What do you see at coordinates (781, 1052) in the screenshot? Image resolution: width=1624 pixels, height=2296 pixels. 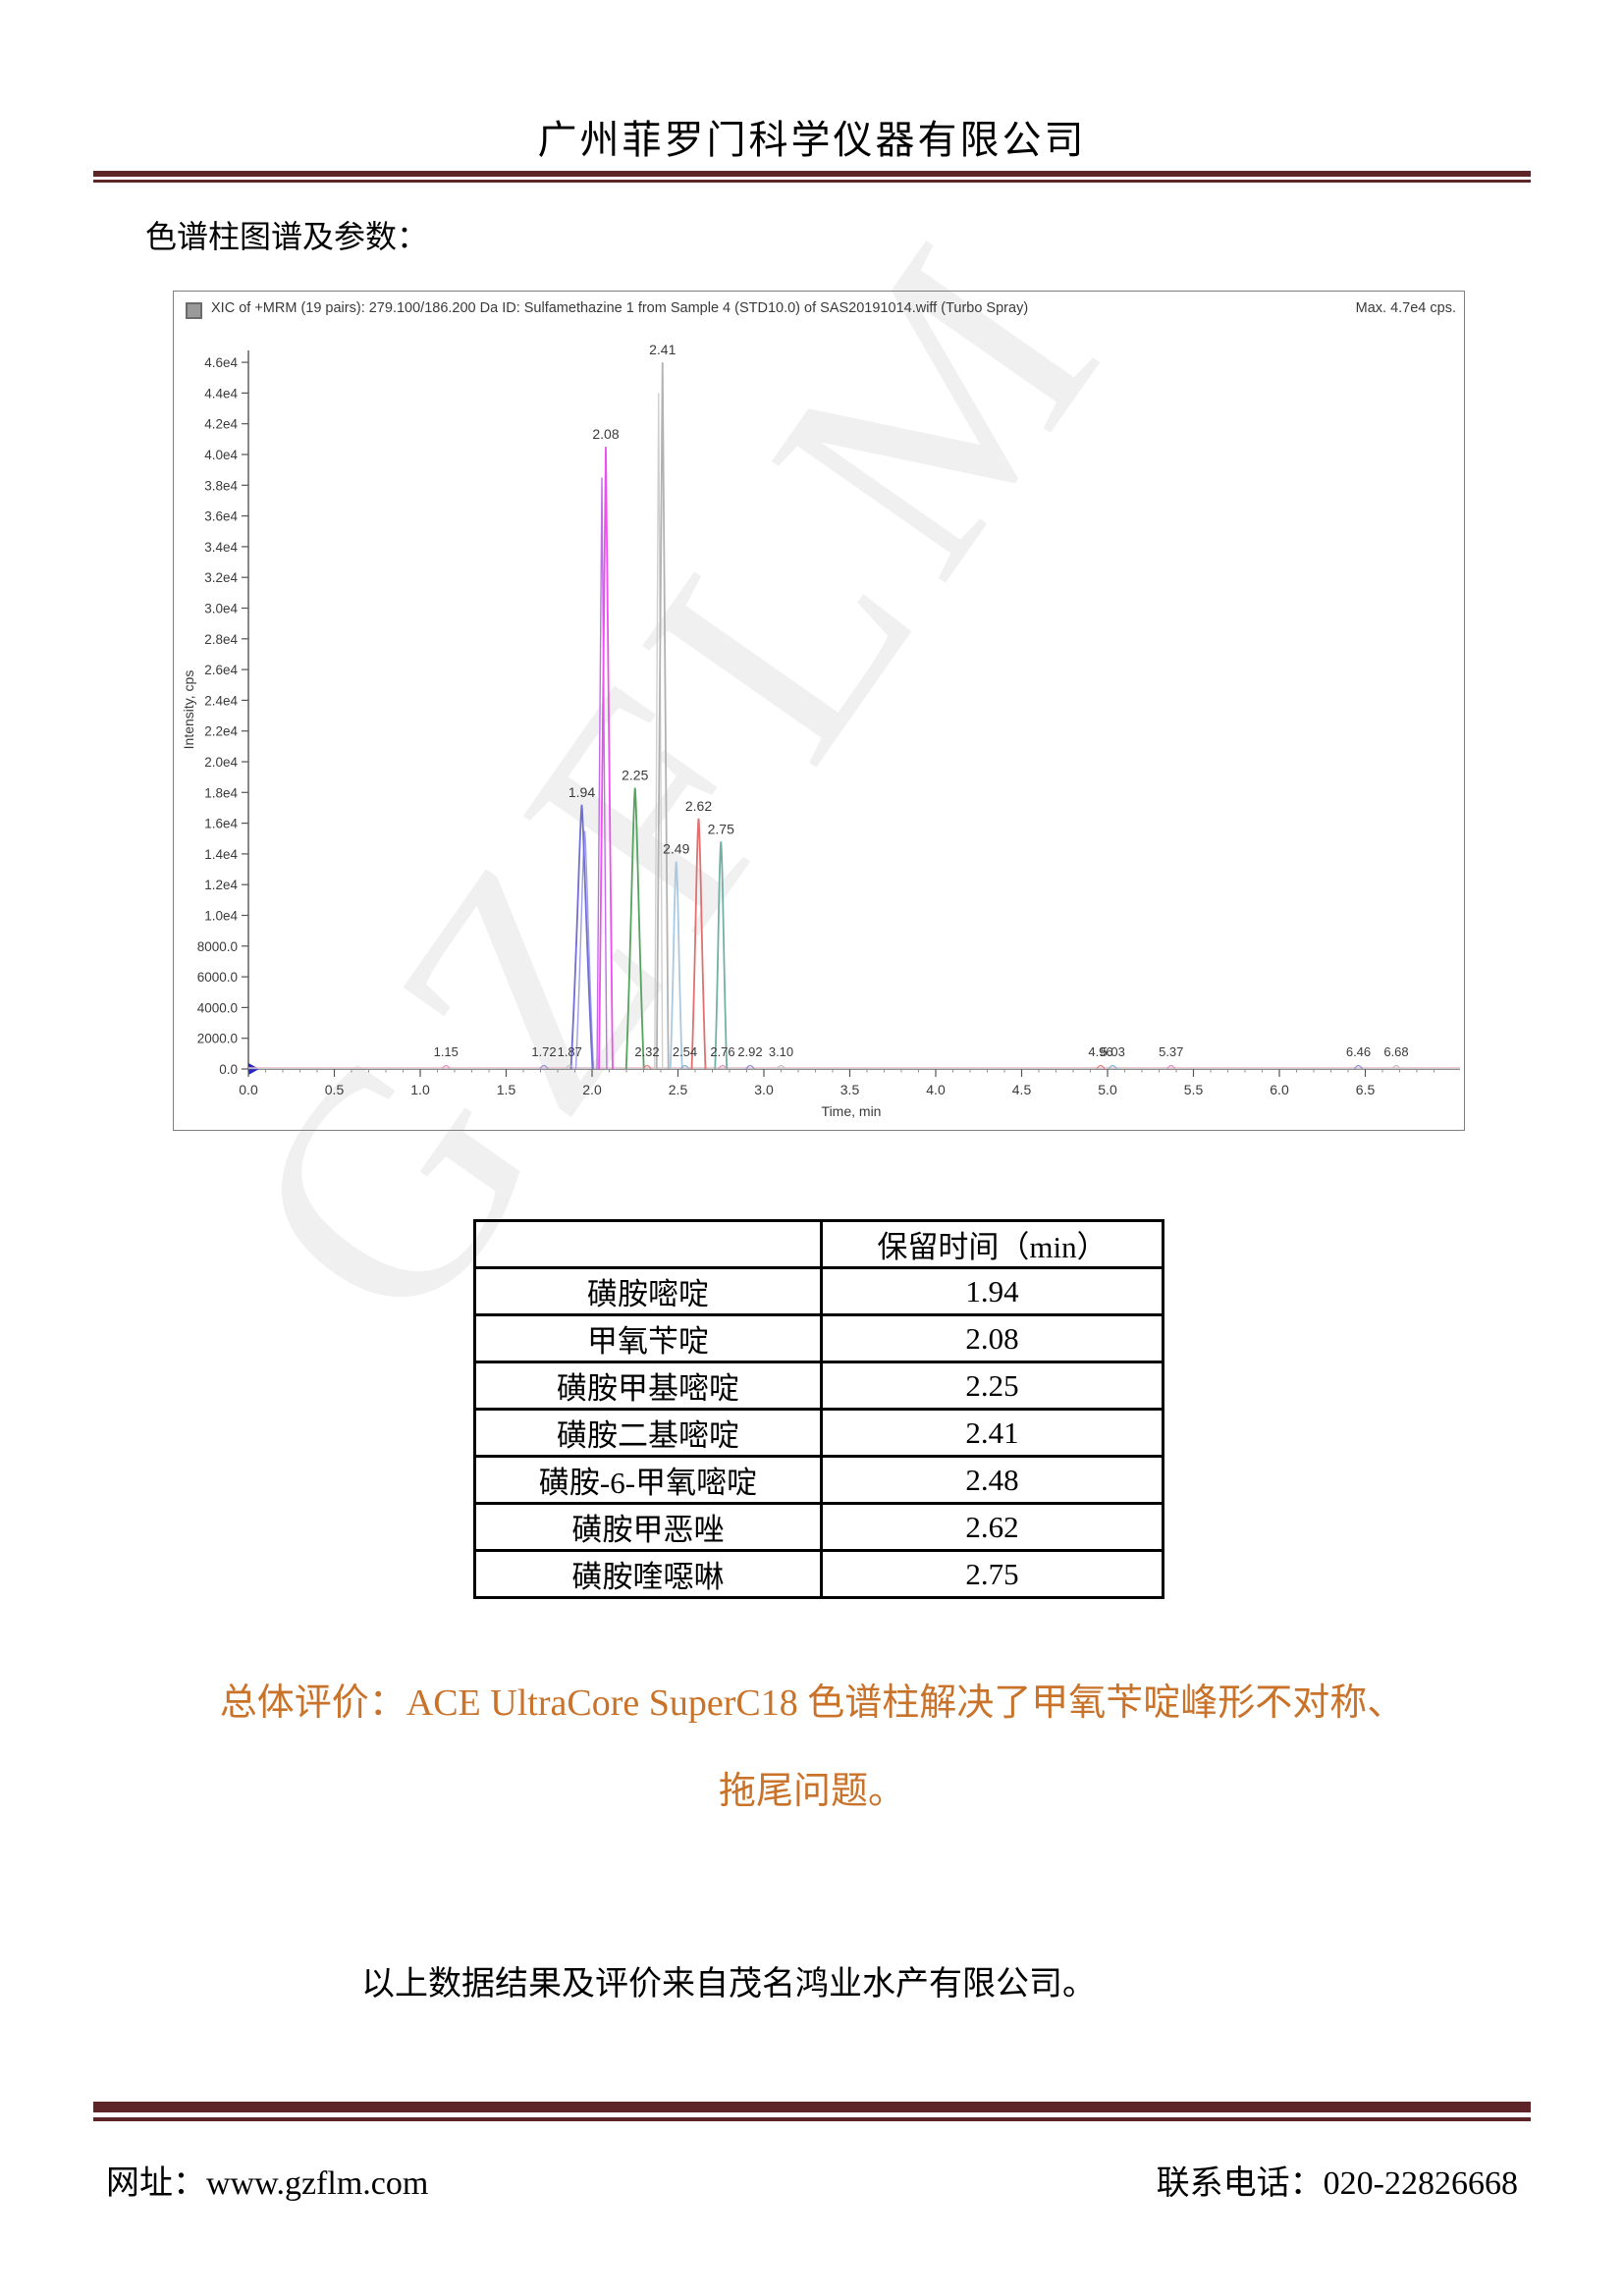 I see `baseline-event-label: 3.10` at bounding box center [781, 1052].